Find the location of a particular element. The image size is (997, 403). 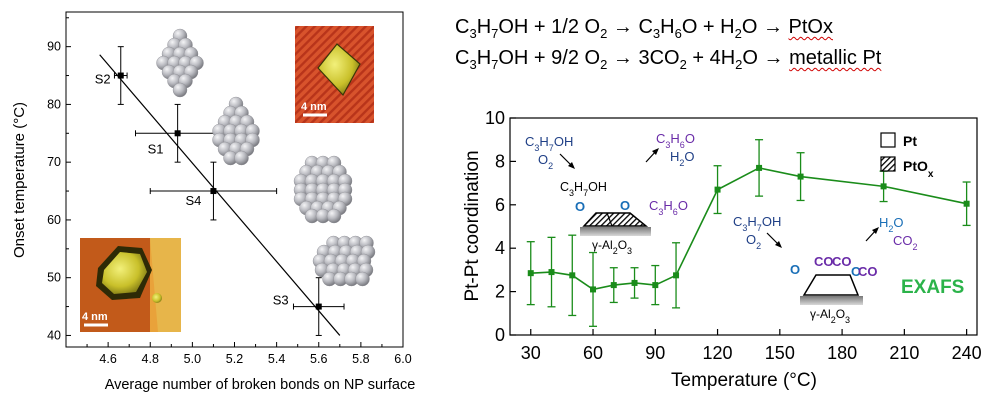

x-tick-label: 90 is located at coordinates (655, 353).